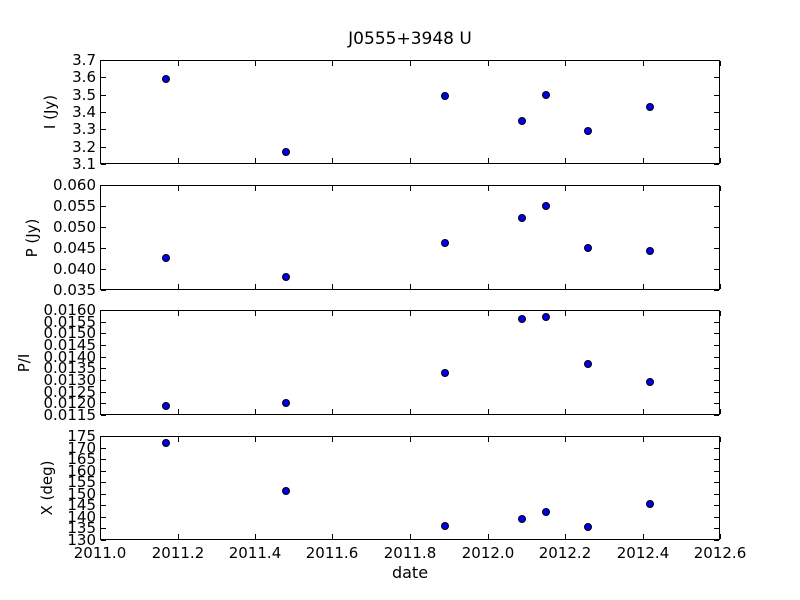 This screenshot has height=600, width=800. What do you see at coordinates (70, 345) in the screenshot?
I see `y-tick-label: 0.0145` at bounding box center [70, 345].